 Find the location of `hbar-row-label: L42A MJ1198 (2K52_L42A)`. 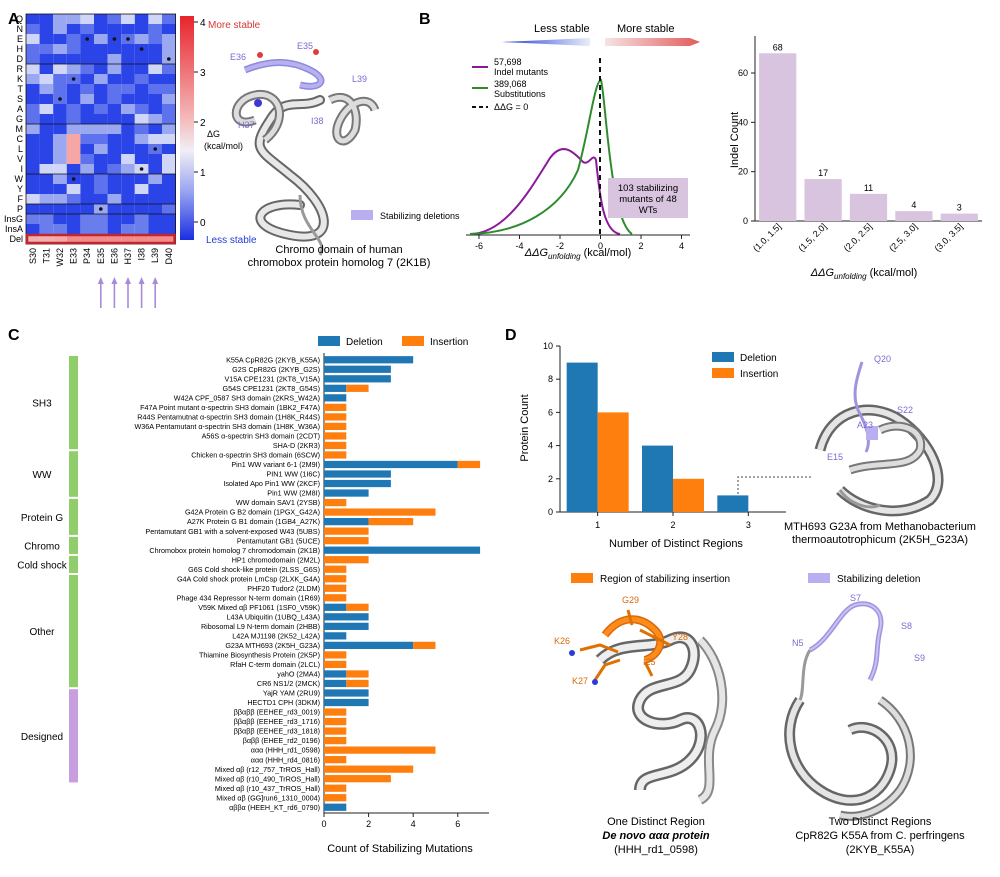

hbar-row-label: L42A MJ1198 (2K52_L42A) is located at coordinates (276, 635).